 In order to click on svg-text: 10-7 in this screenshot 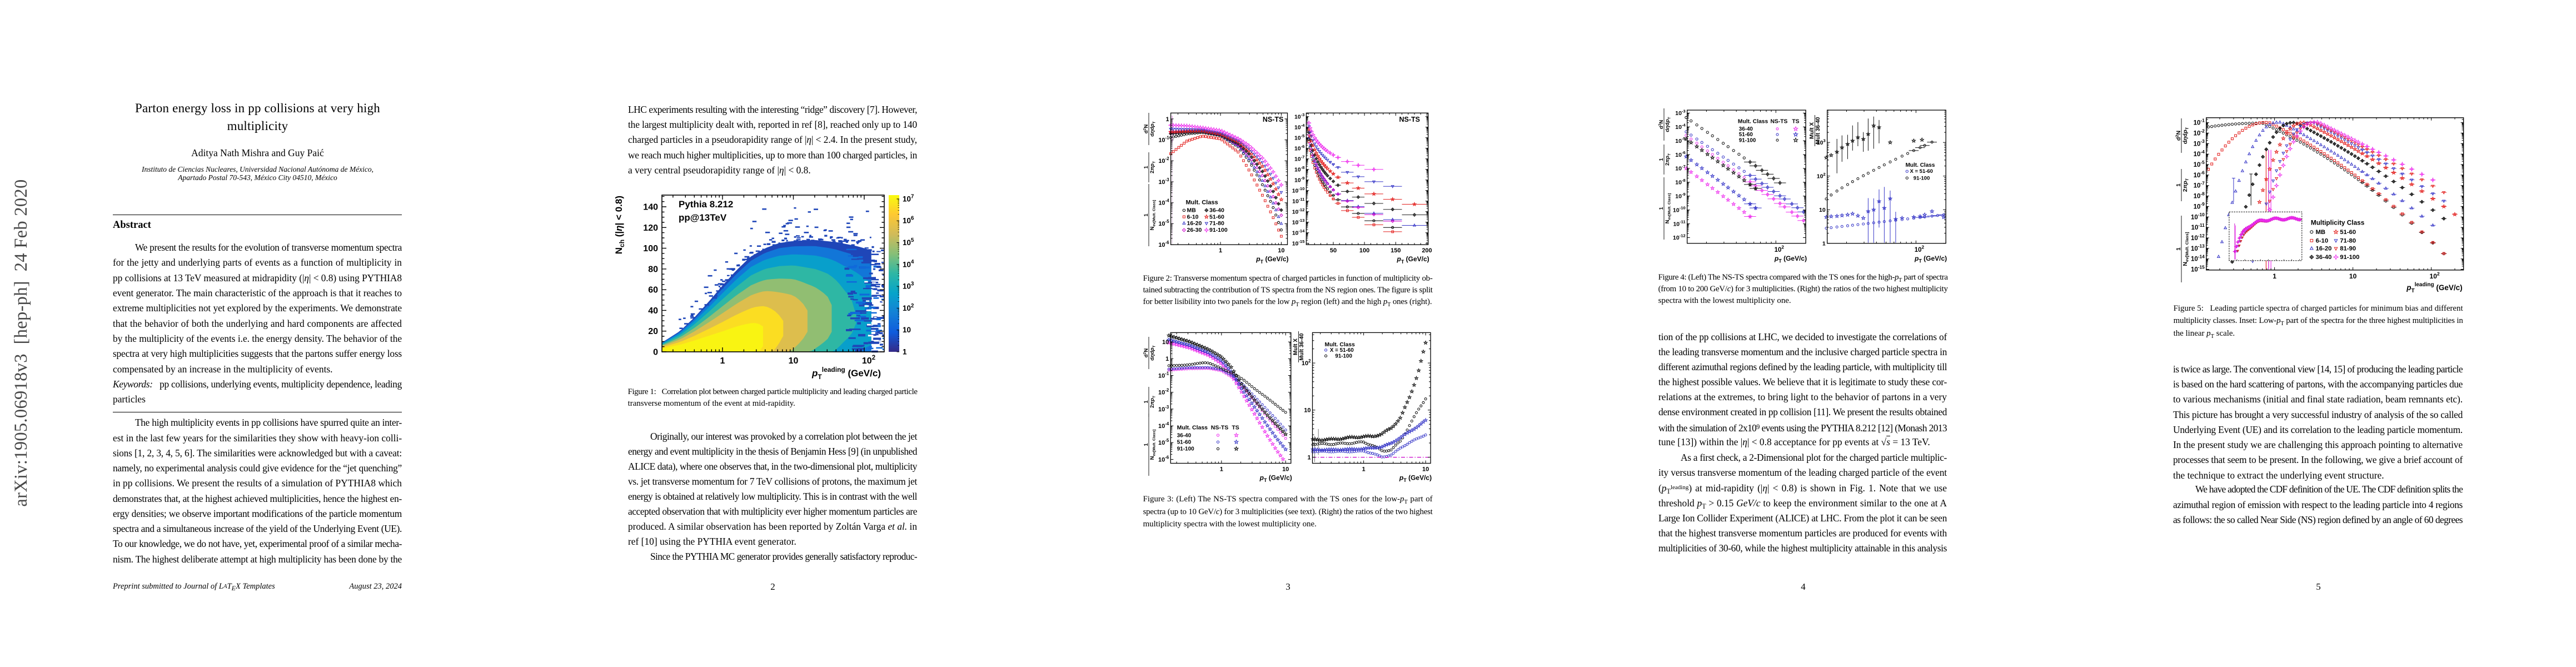, I will do `click(1680, 168)`.